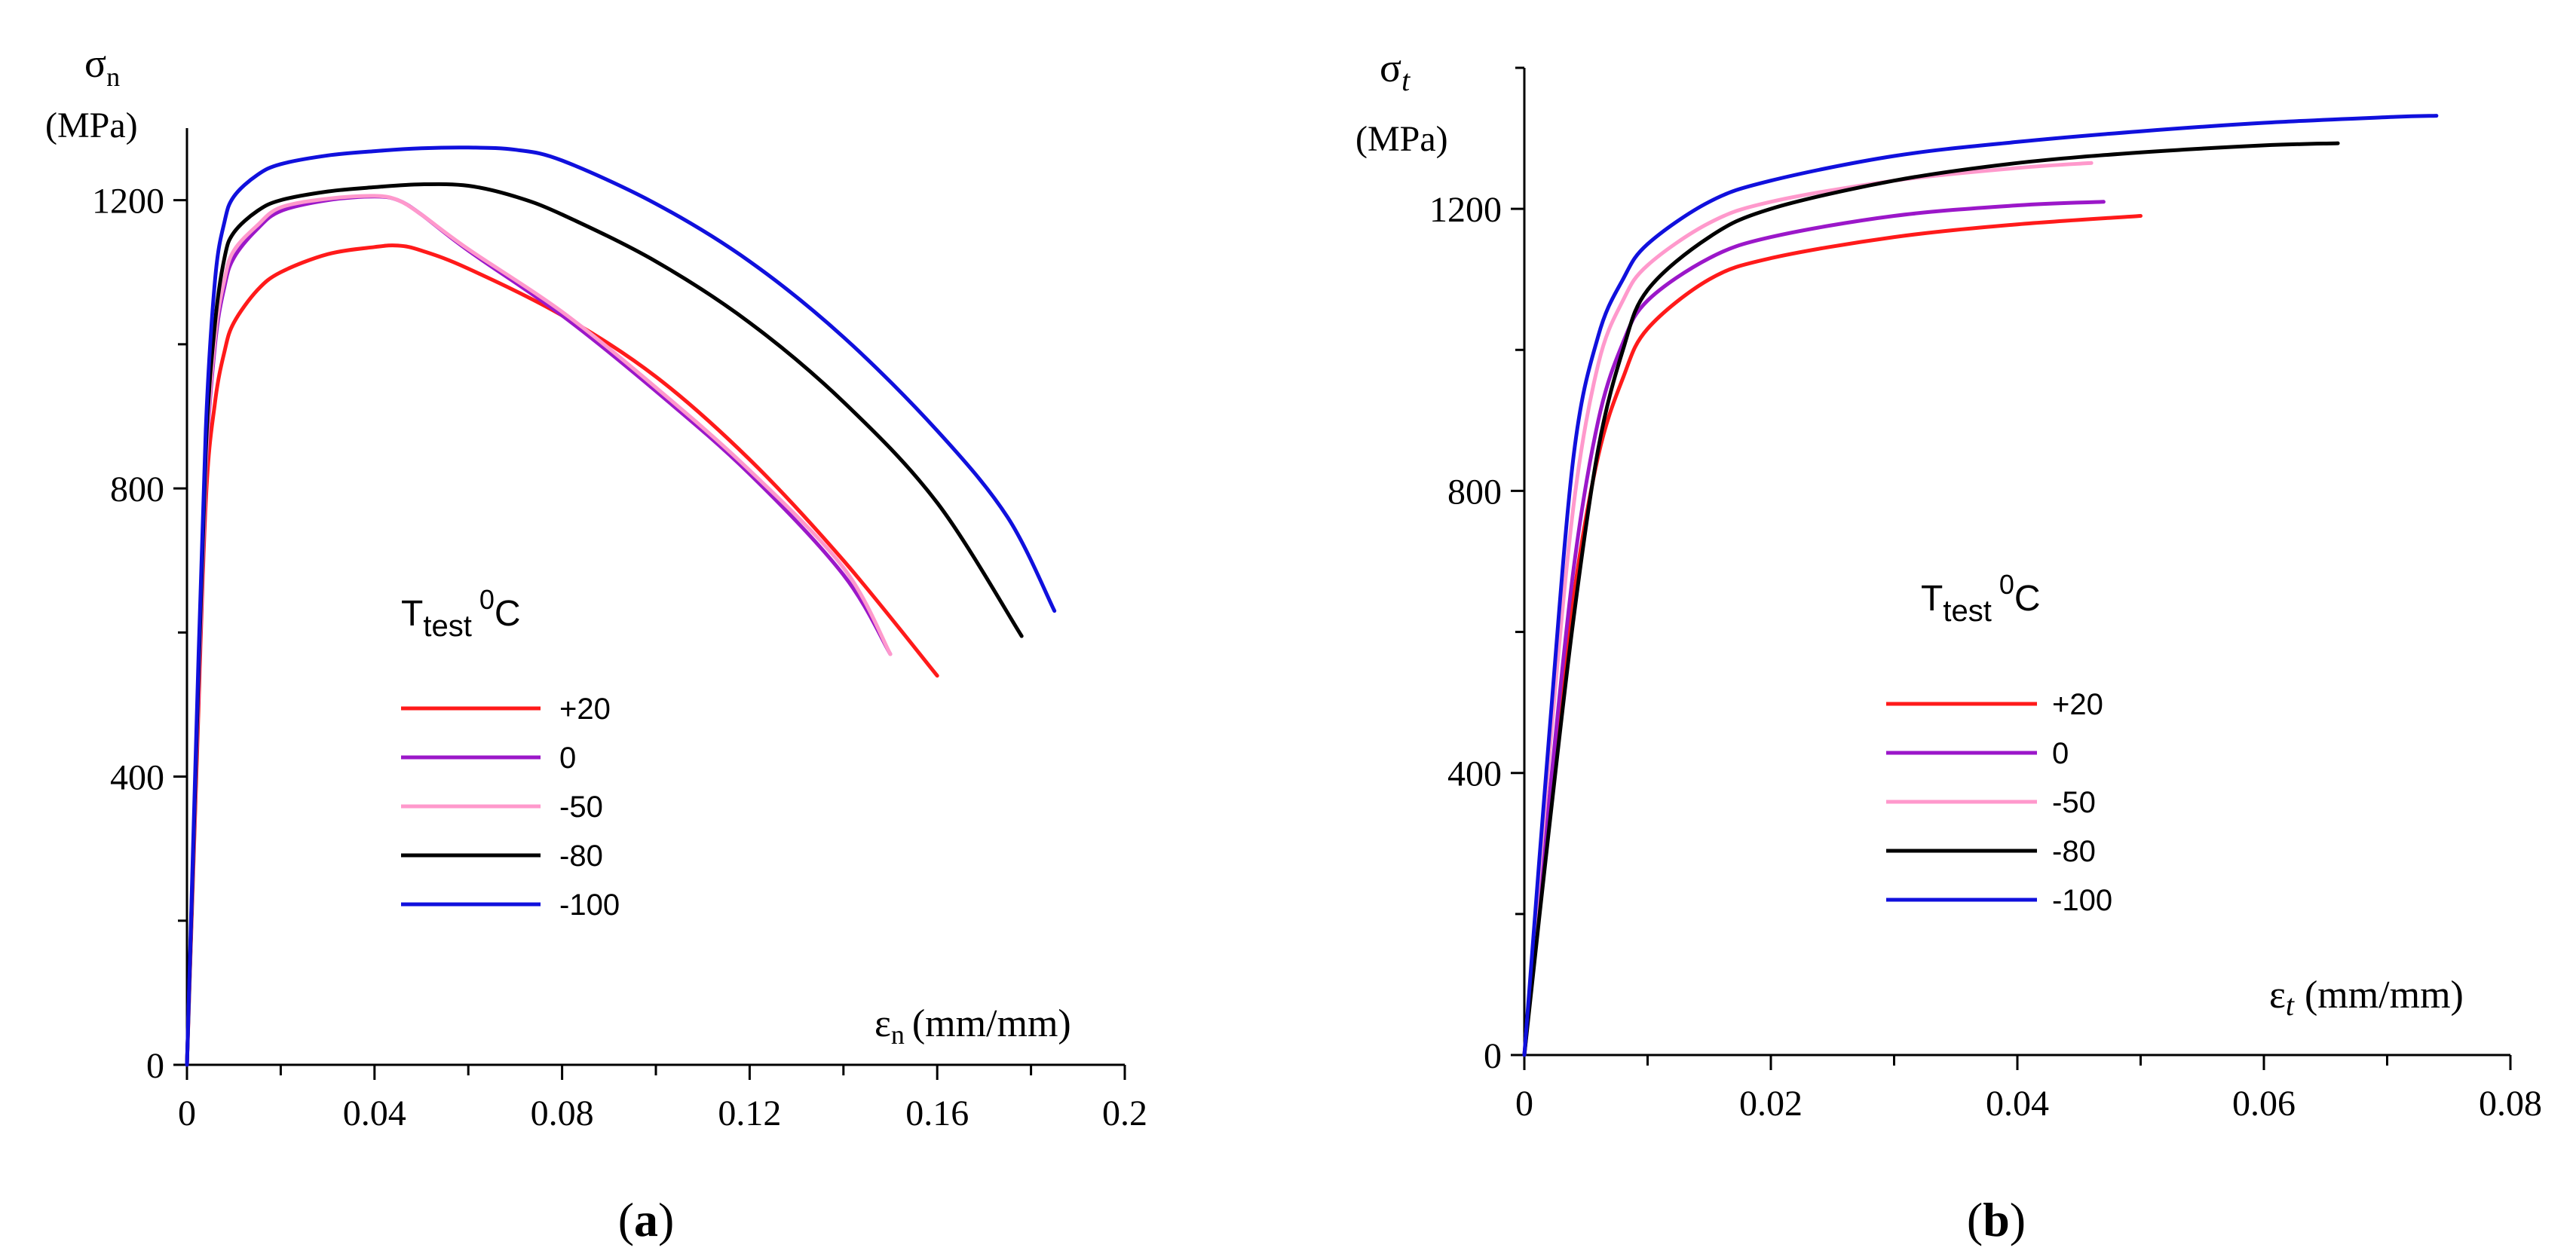 The width and height of the screenshot is (2576, 1260). I want to click on panel-a-y-tick-label: 800, so click(137, 489).